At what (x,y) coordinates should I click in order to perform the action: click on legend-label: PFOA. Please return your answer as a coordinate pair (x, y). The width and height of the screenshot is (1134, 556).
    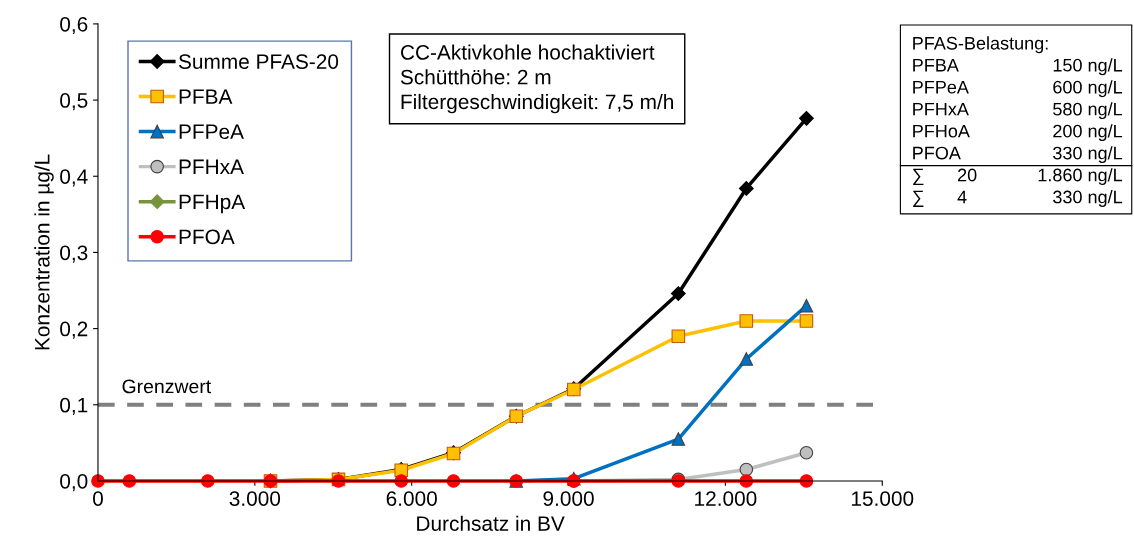
    Looking at the image, I should click on (207, 237).